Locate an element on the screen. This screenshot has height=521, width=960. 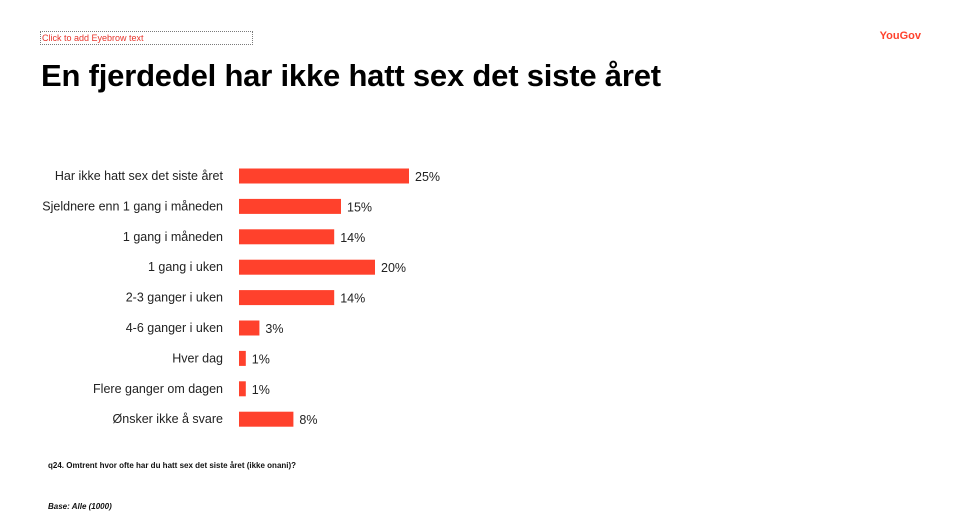
category-label: Har ikke hatt sex det siste året is located at coordinates (139, 176).